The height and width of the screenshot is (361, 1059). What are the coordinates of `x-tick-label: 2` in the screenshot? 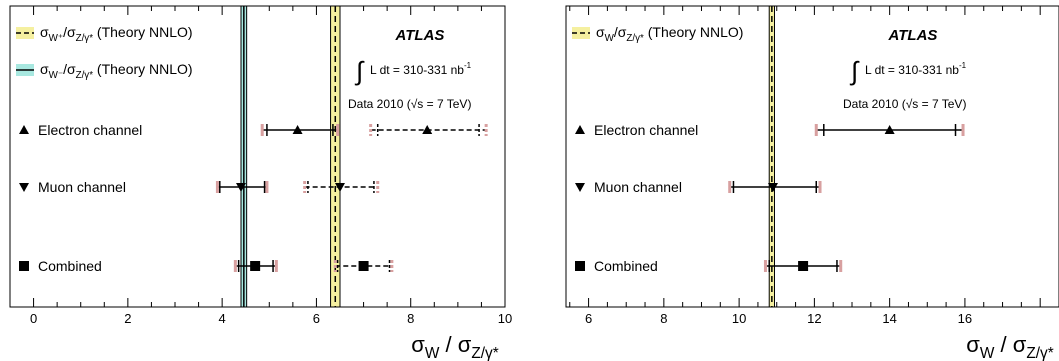 It's located at (127, 318).